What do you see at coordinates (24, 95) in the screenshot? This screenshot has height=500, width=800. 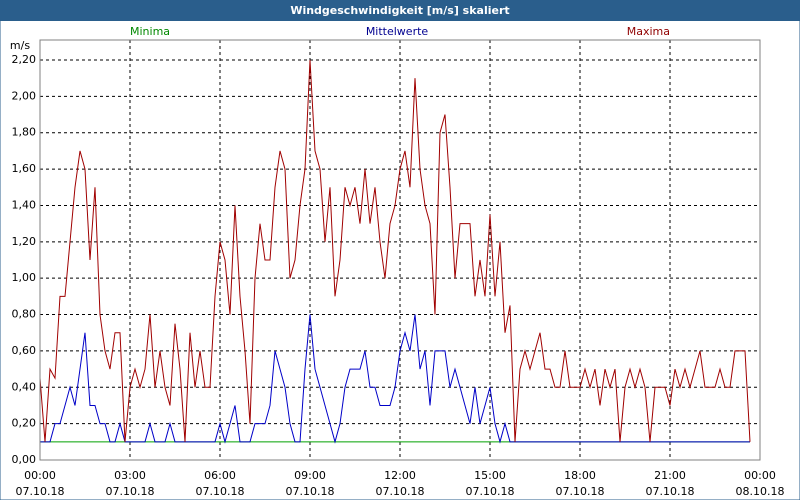 I see `y-tick-label: 2,00` at bounding box center [24, 95].